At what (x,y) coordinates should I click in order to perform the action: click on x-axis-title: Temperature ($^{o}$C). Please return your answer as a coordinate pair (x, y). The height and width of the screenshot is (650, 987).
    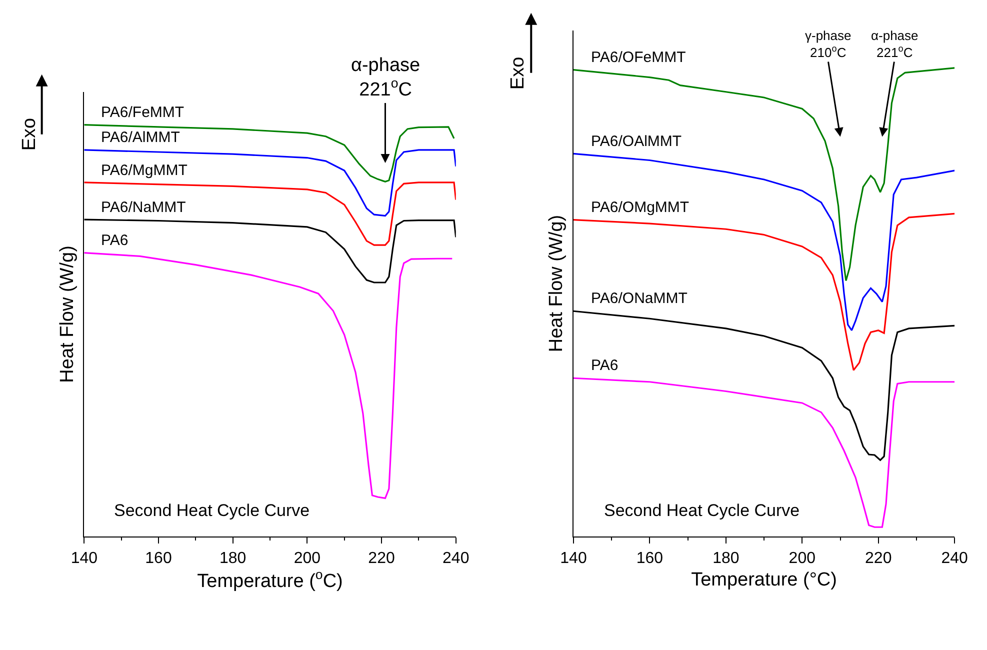
    Looking at the image, I should click on (270, 579).